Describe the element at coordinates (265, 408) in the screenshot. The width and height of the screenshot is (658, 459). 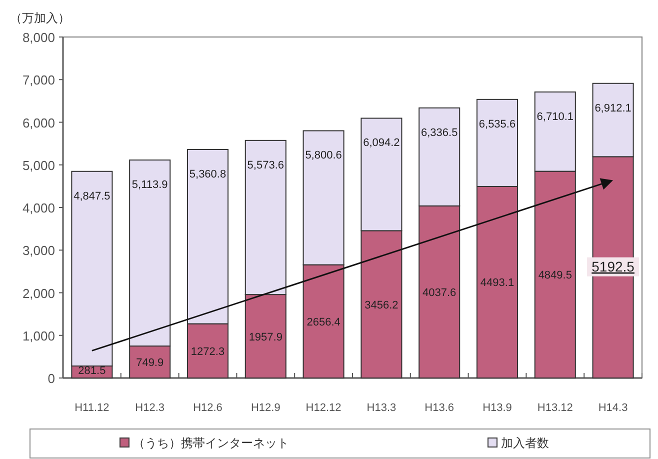
I see `x-tick-label: H12.9` at that location.